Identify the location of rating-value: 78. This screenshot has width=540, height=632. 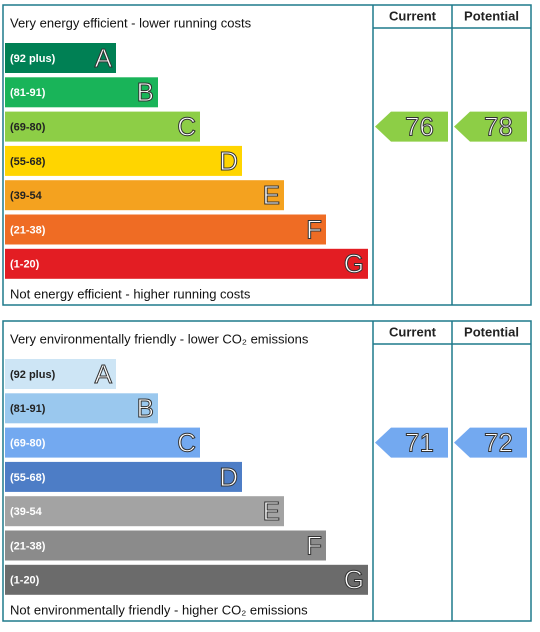
(498, 126).